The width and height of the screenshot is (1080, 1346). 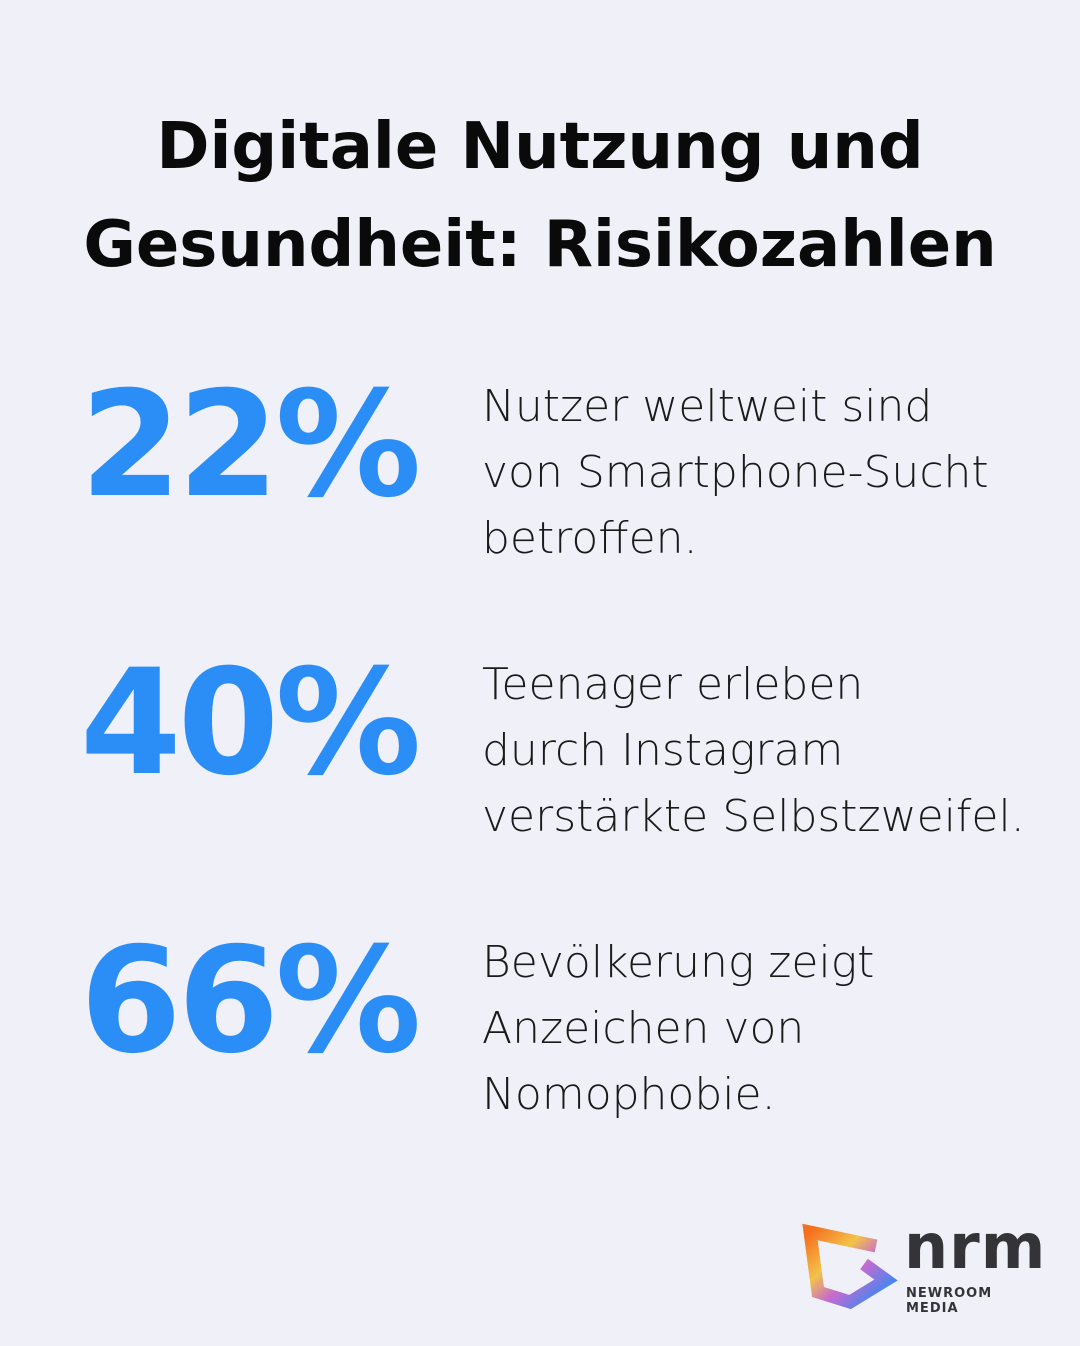 What do you see at coordinates (250, 723) in the screenshot?
I see `stat-value: 40%` at bounding box center [250, 723].